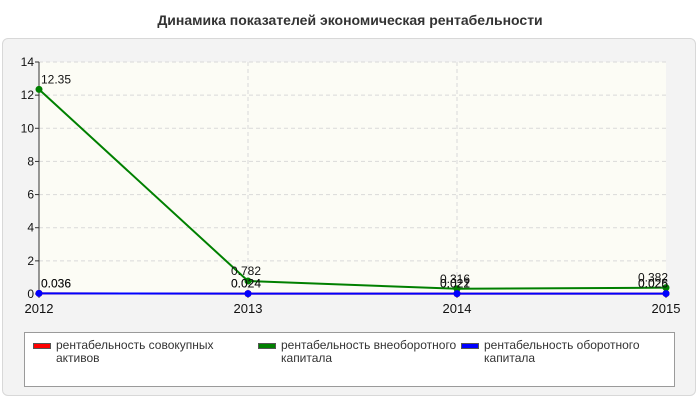 Image resolution: width=700 pixels, height=400 pixels. I want to click on x-tick-label: 2015, so click(666, 308).